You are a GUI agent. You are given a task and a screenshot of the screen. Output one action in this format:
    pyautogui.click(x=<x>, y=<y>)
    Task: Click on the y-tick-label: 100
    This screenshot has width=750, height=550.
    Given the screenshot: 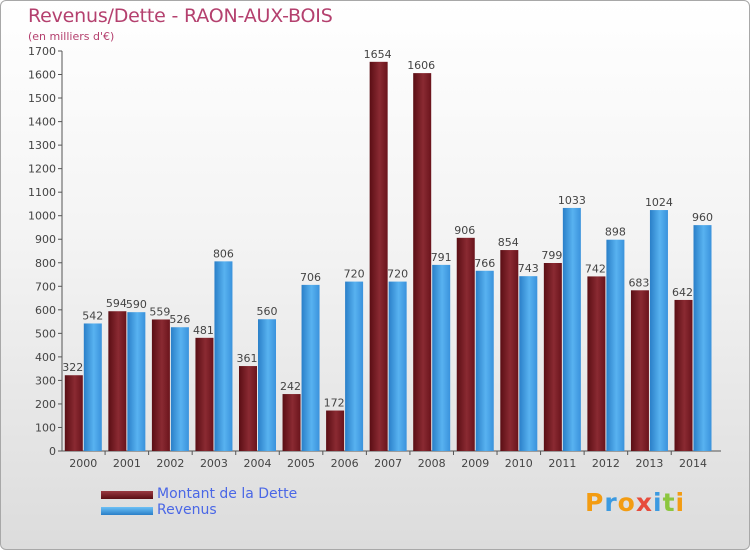 What is the action you would take?
    pyautogui.click(x=45, y=427)
    